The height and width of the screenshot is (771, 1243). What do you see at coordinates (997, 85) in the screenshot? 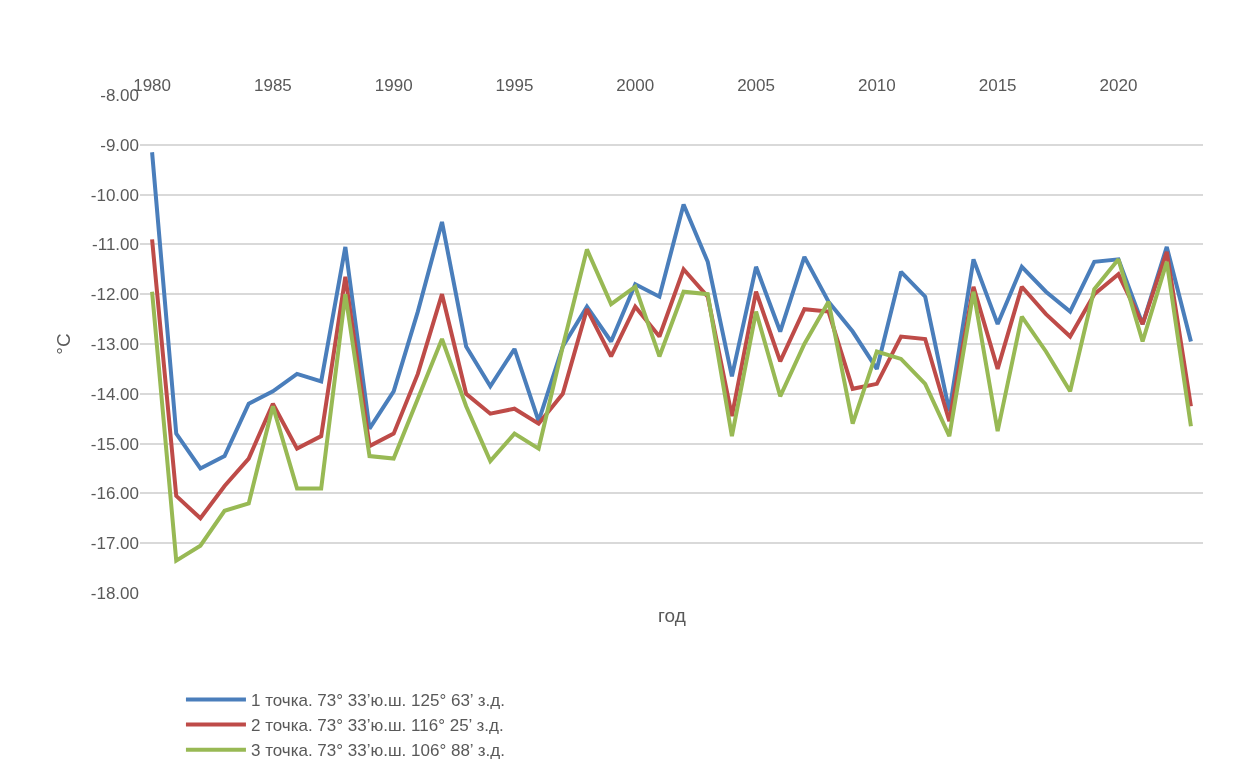
I see `x-tick-label: 2015` at bounding box center [997, 85].